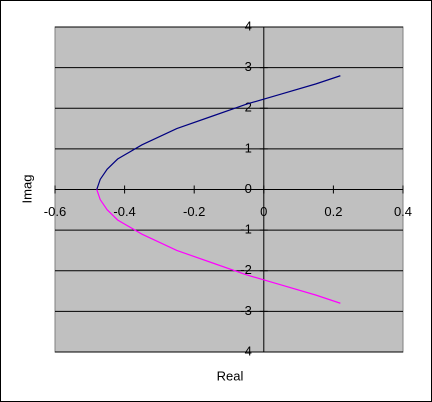  I want to click on x-tick-label: -0.6, so click(55, 211).